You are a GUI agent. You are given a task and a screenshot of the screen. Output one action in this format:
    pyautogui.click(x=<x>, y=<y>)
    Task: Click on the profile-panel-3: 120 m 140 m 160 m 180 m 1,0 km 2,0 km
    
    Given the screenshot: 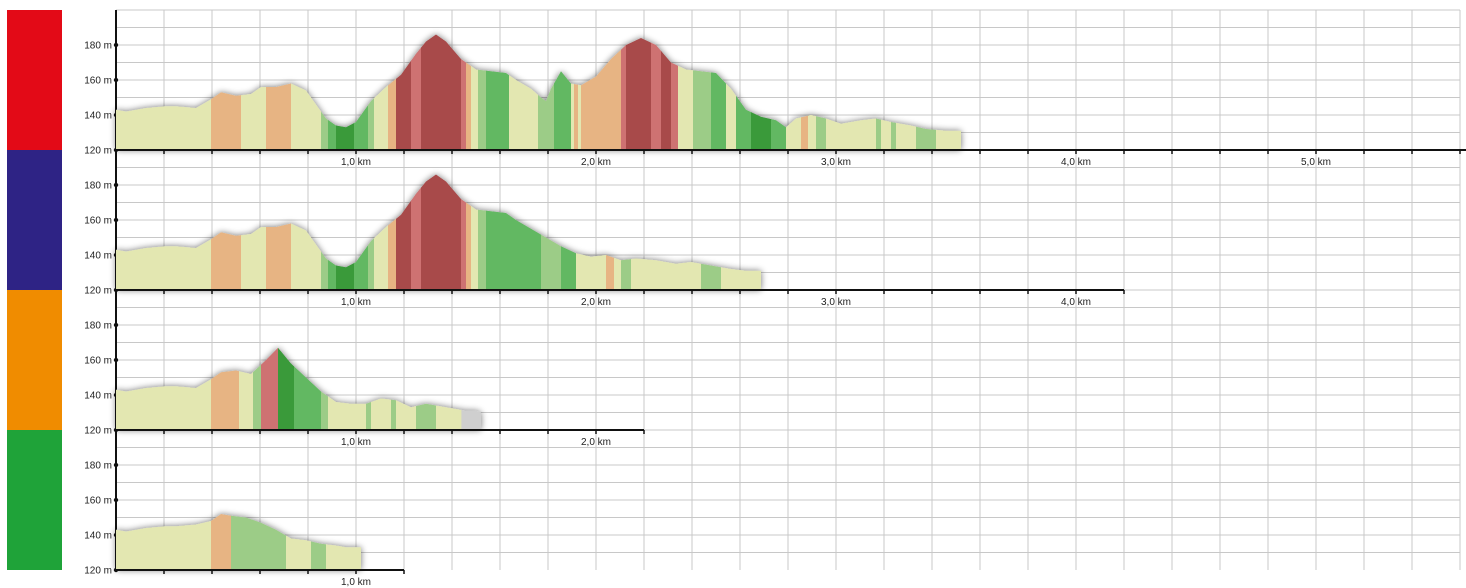 What is the action you would take?
    pyautogui.click(x=364, y=369)
    